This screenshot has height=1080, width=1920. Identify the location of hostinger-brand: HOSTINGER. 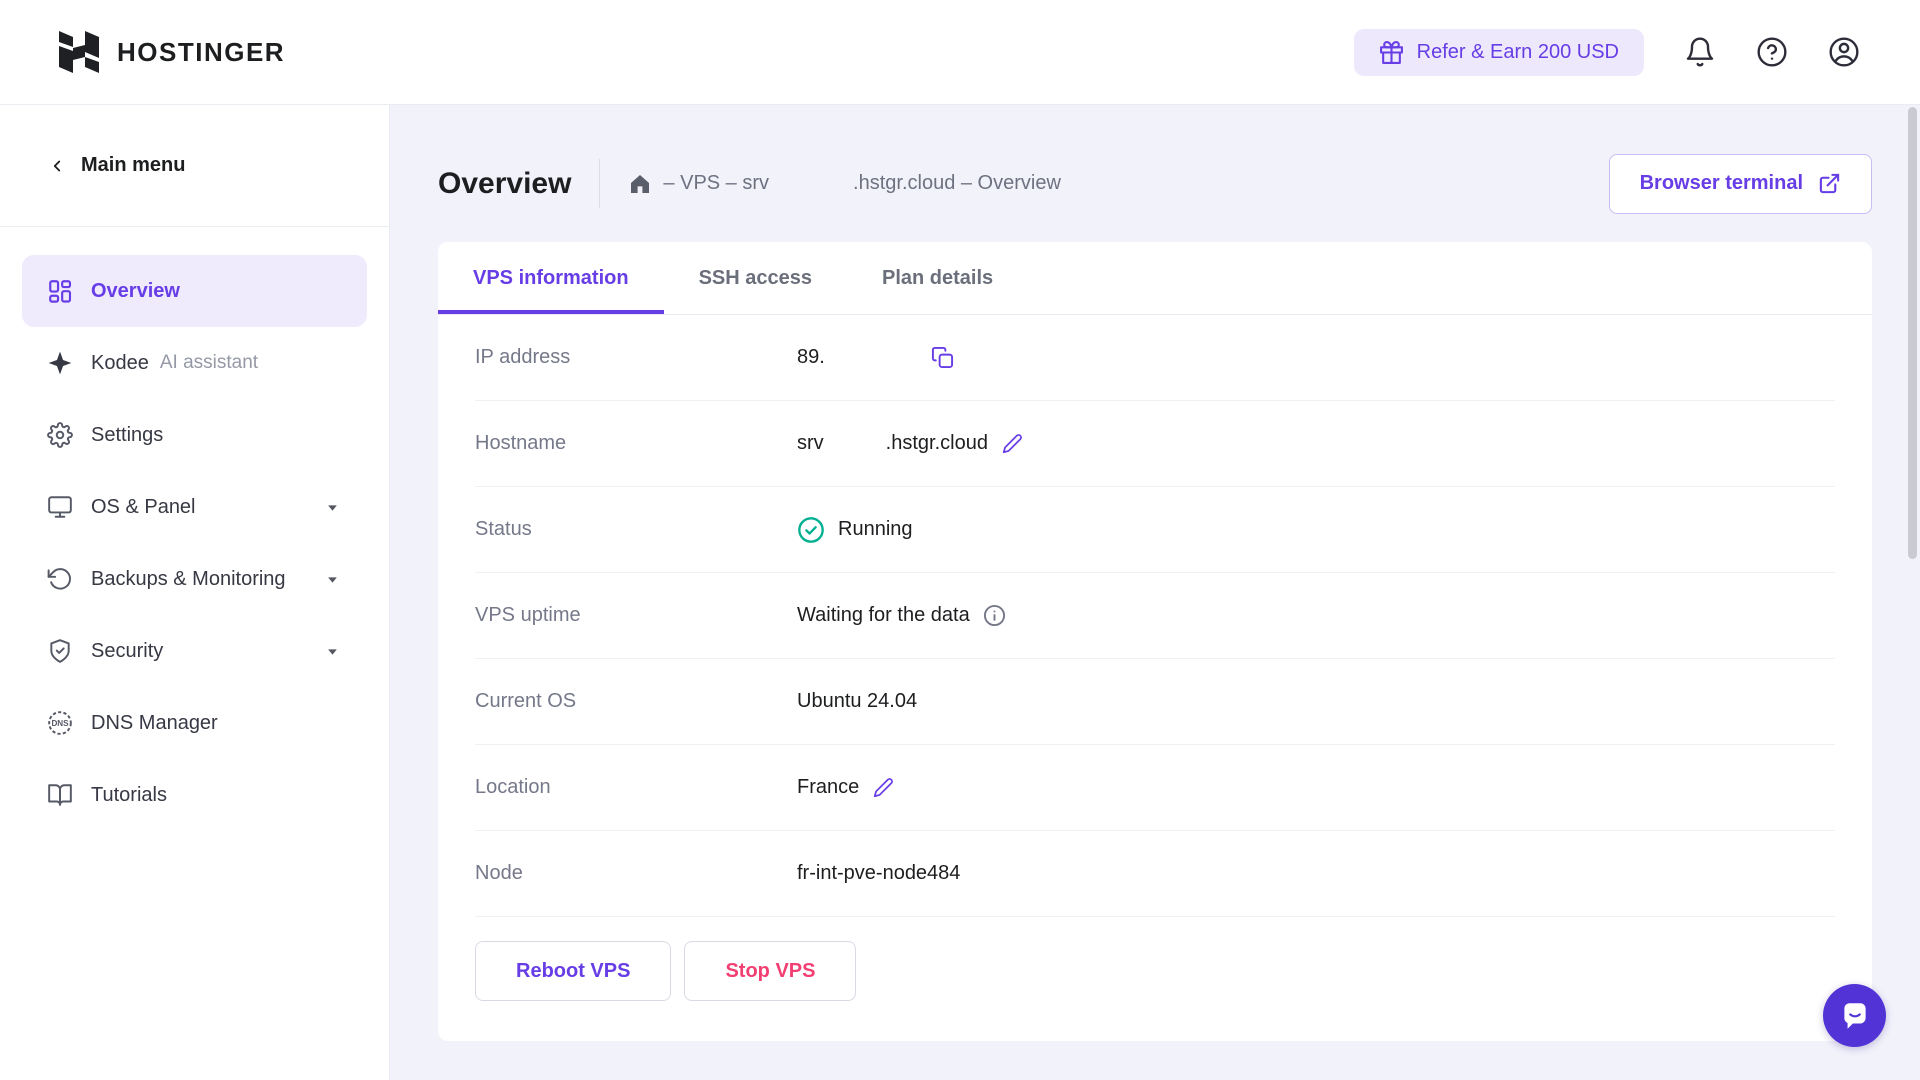
(170, 52).